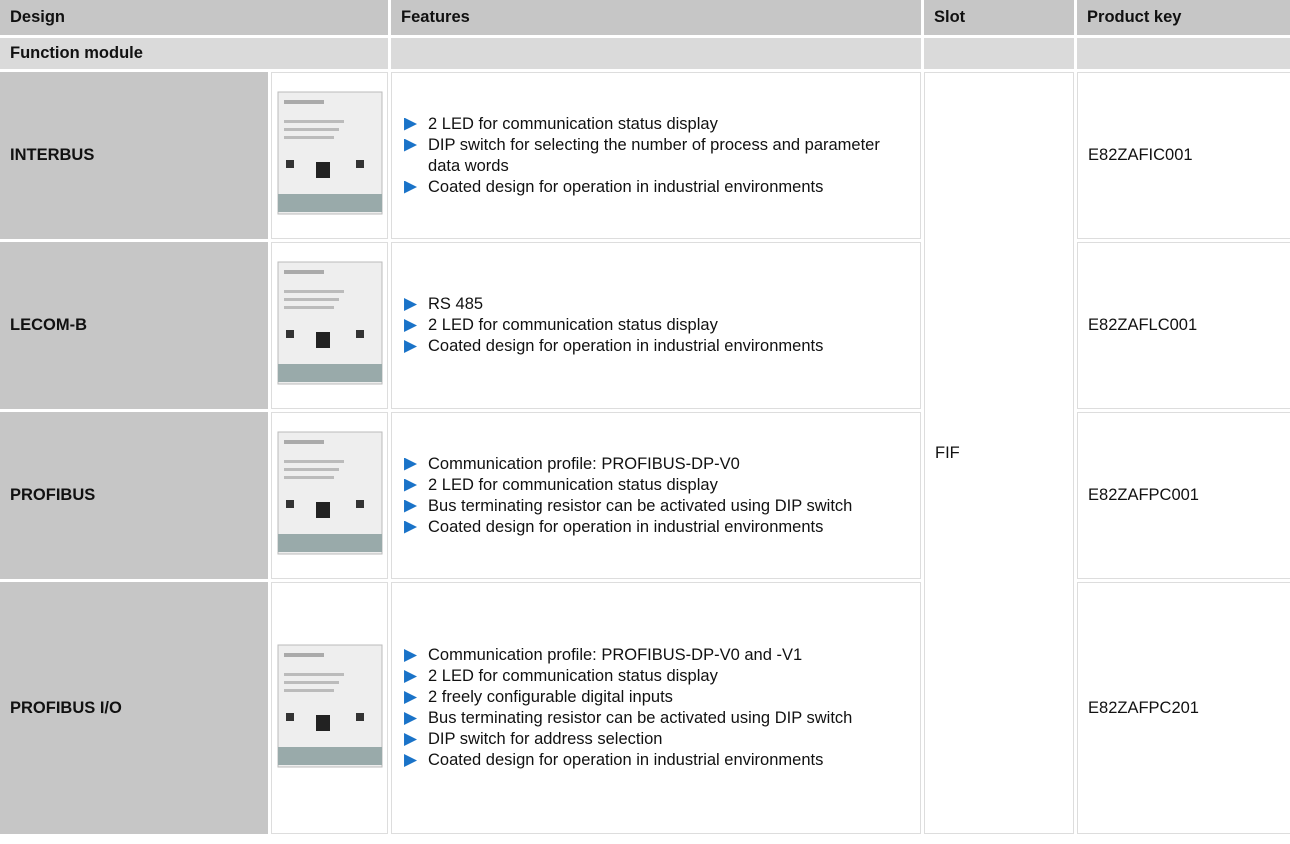 The width and height of the screenshot is (1290, 844). I want to click on design-cell: INTERBUS, so click(134, 155).